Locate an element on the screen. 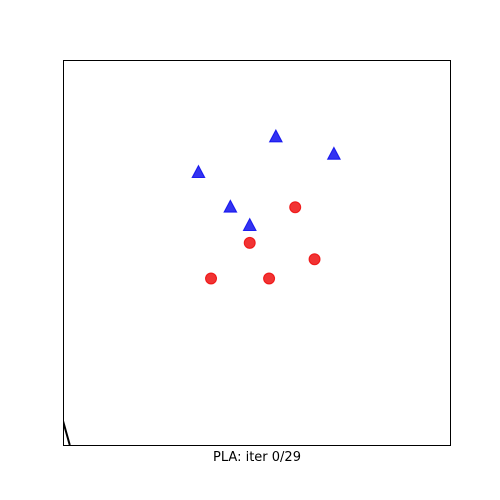 This screenshot has width=500, height=500. decision-line is located at coordinates (67, 432).